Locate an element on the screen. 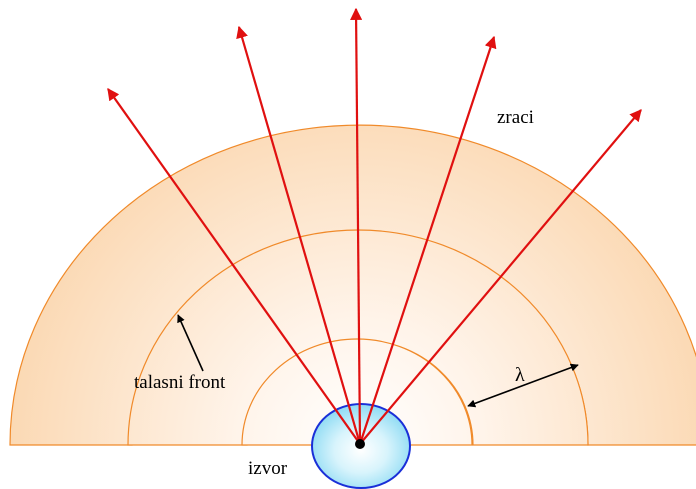 The height and width of the screenshot is (489, 696). source-point is located at coordinates (360, 444).